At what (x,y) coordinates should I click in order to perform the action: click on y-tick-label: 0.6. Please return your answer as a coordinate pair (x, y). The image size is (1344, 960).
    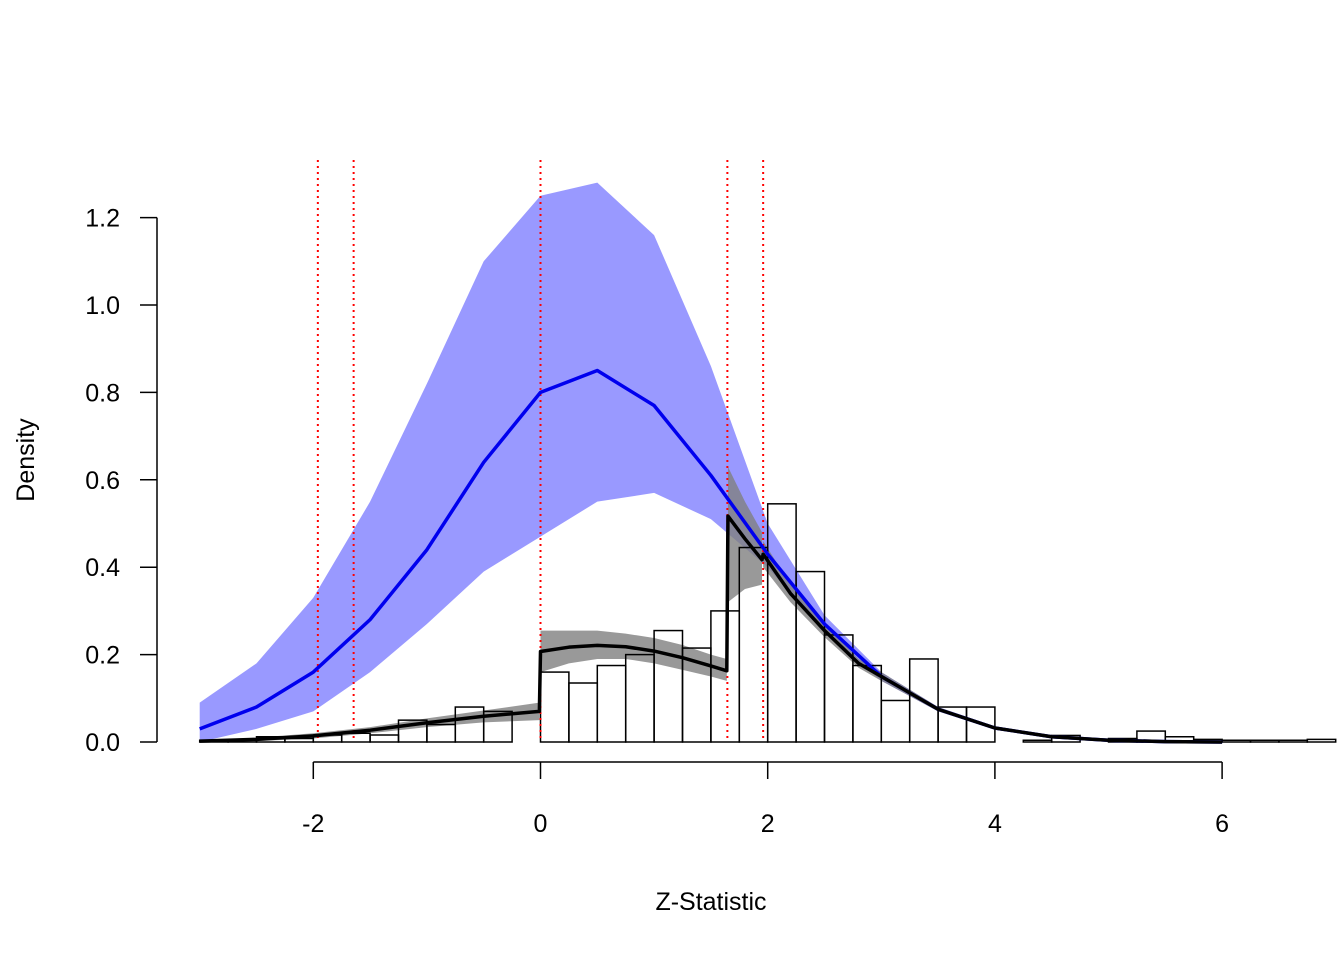
    Looking at the image, I should click on (102, 481).